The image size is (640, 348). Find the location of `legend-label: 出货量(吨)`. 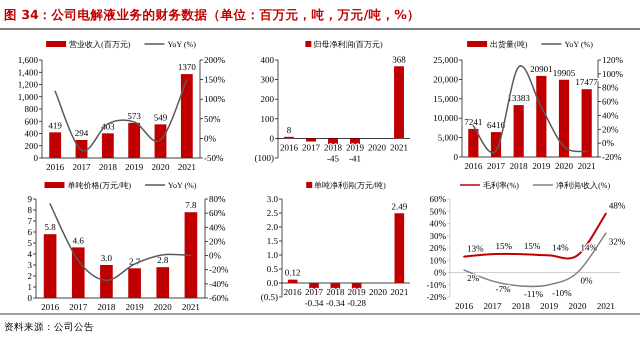

legend-label: 出货量(吨) is located at coordinates (509, 44).